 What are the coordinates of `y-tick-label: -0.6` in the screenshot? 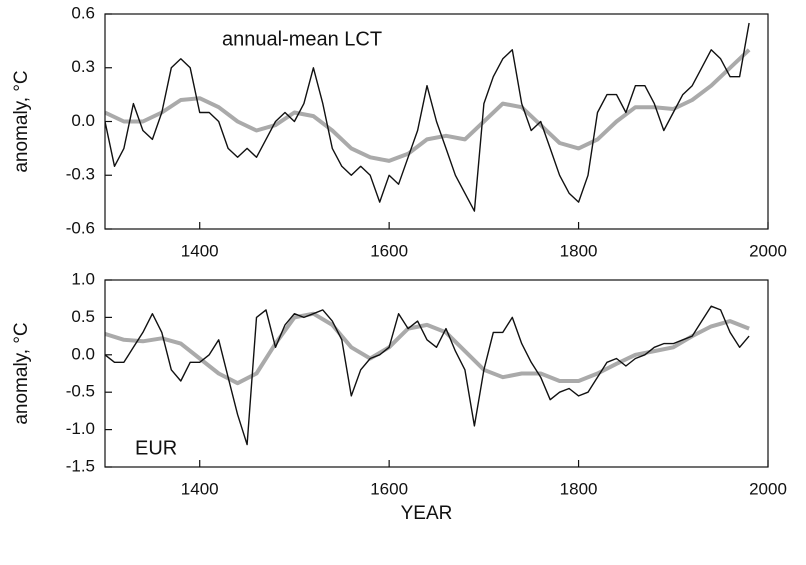 It's located at (80, 227).